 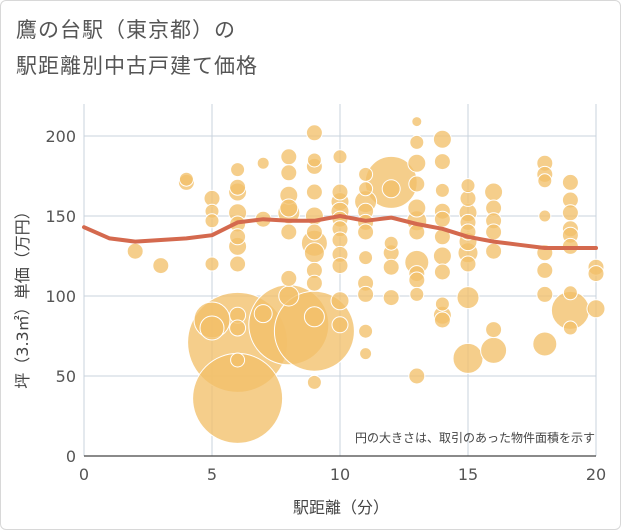 I want to click on x-tick-label: 5, so click(x=212, y=474).